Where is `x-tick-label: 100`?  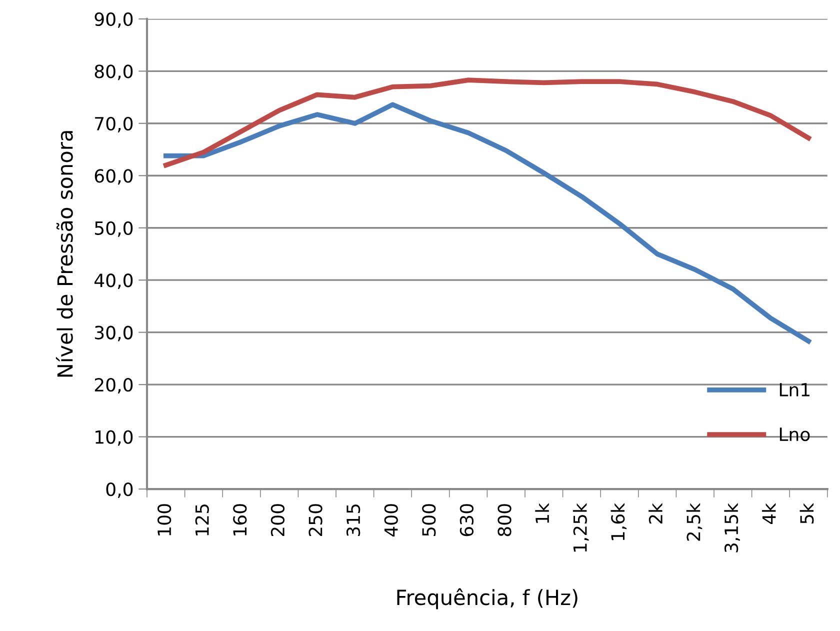 x-tick-label: 100 is located at coordinates (164, 520).